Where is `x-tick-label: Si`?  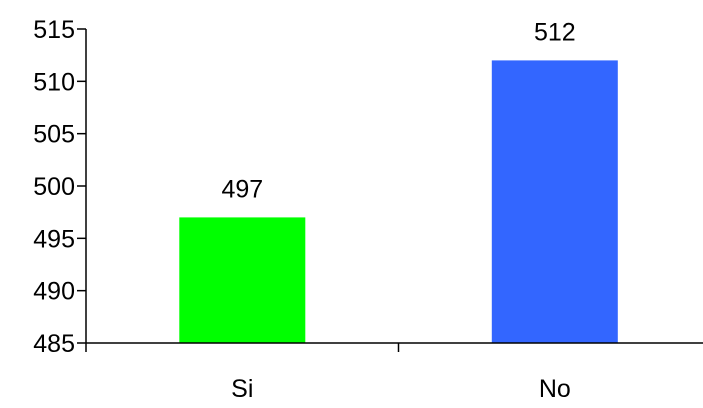
x-tick-label: Si is located at coordinates (242, 389).